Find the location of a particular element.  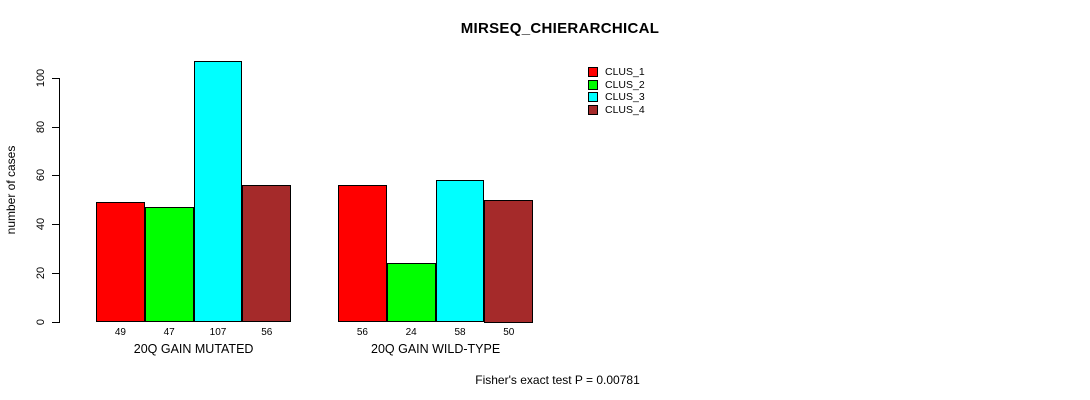

x-axis-group-label: 20Q GAIN WILD-TYPE is located at coordinates (435, 348).